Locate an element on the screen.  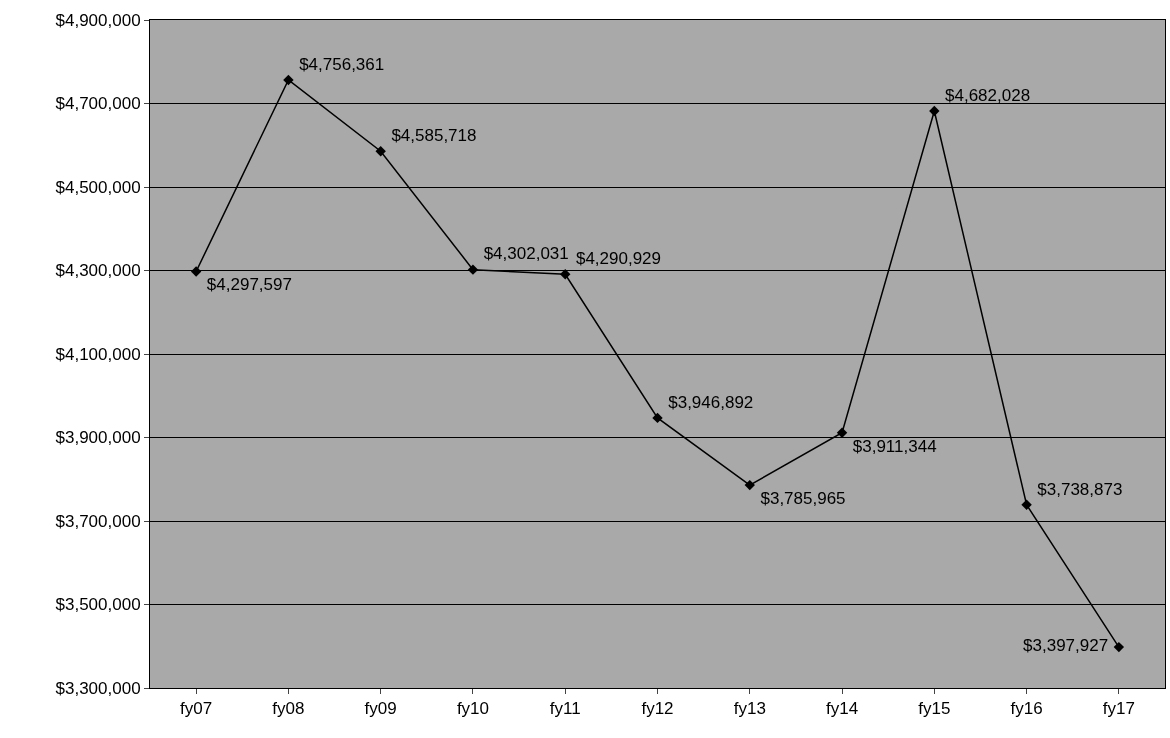
data-label: $3,911,344 is located at coordinates (895, 446).